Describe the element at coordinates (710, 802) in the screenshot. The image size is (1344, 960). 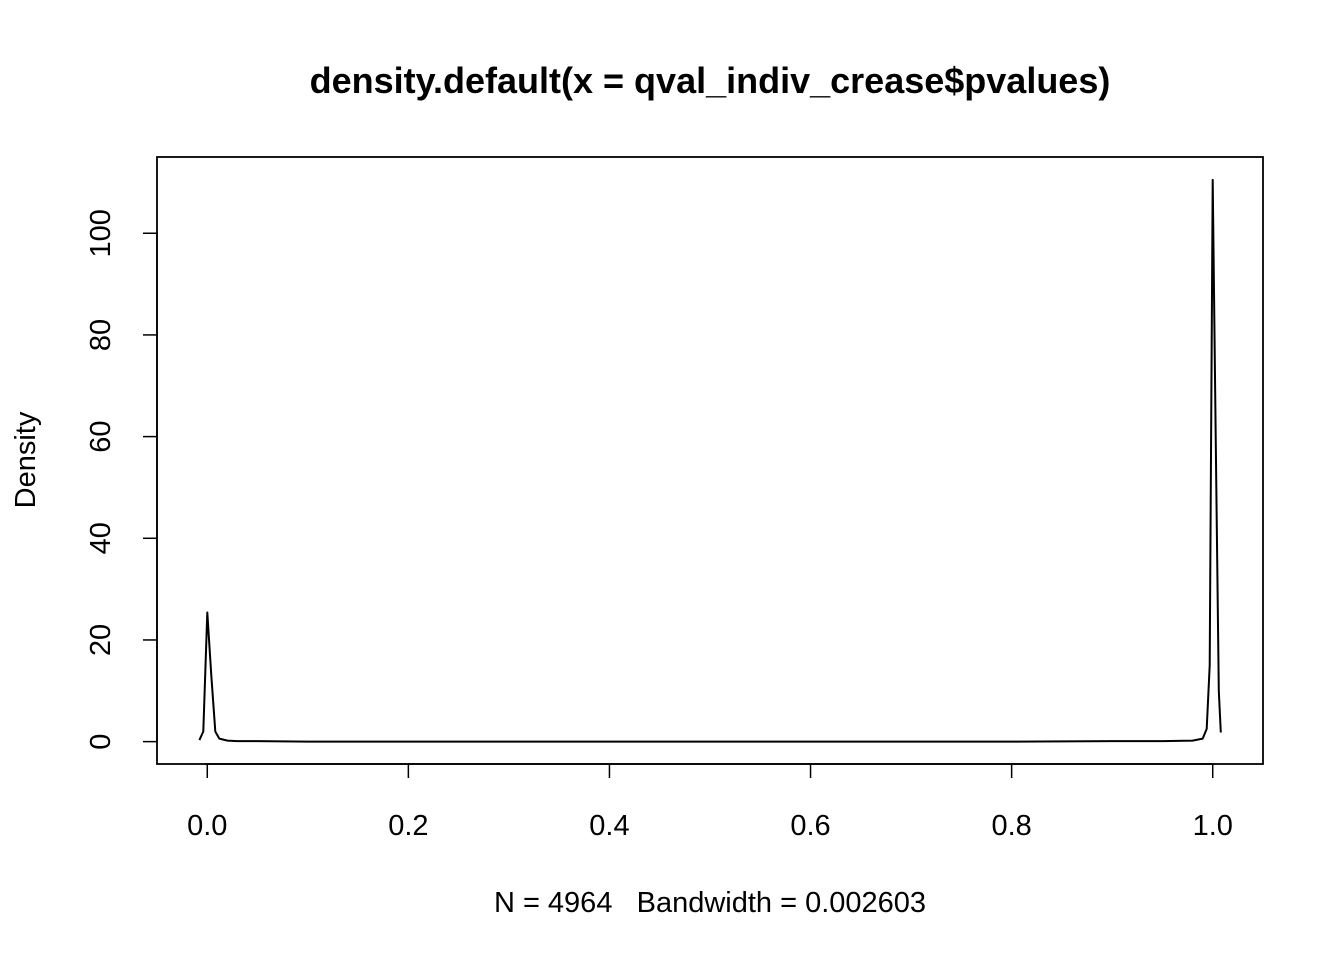
I see `x-axis: 0.0 0.2 0.4 0.6 0.8 1.0` at that location.